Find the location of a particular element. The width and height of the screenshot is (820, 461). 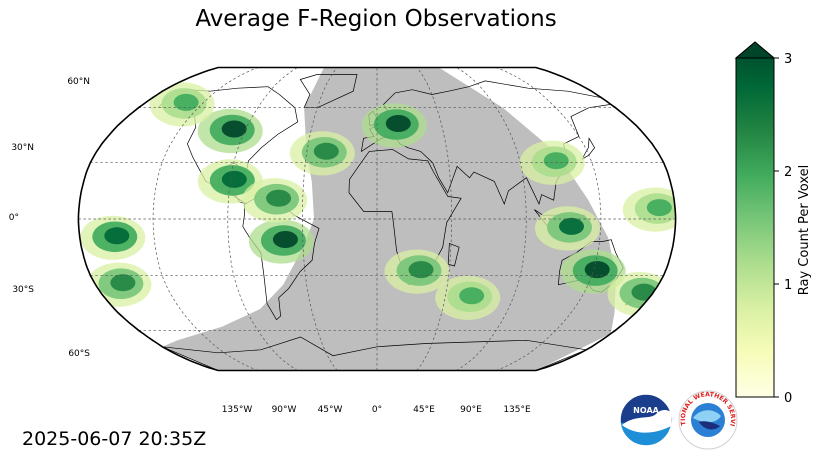

lon-label-0: 0° is located at coordinates (377, 410).